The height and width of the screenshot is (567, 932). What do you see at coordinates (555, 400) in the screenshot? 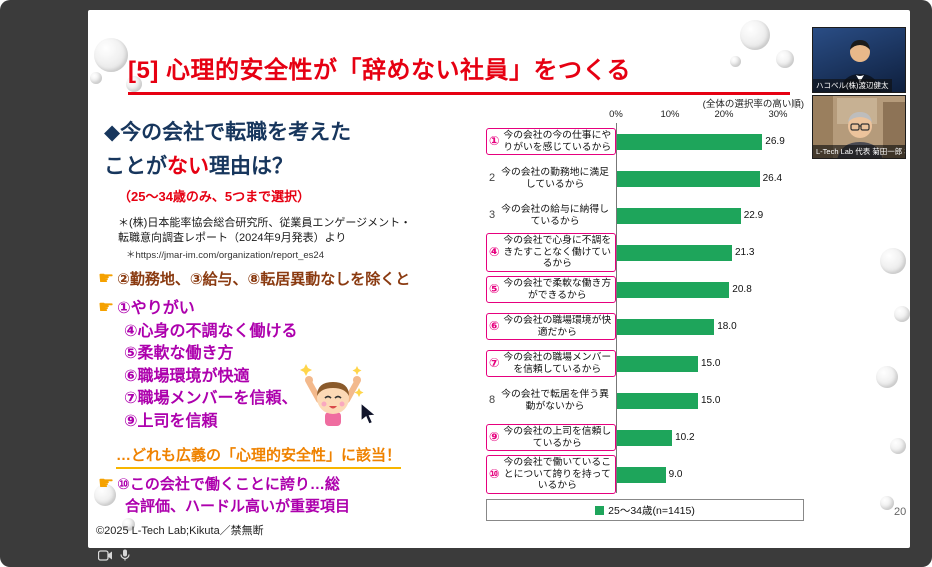
I see `chart-row-text: 今の会社で転居を伴う異動がないから` at bounding box center [555, 400].